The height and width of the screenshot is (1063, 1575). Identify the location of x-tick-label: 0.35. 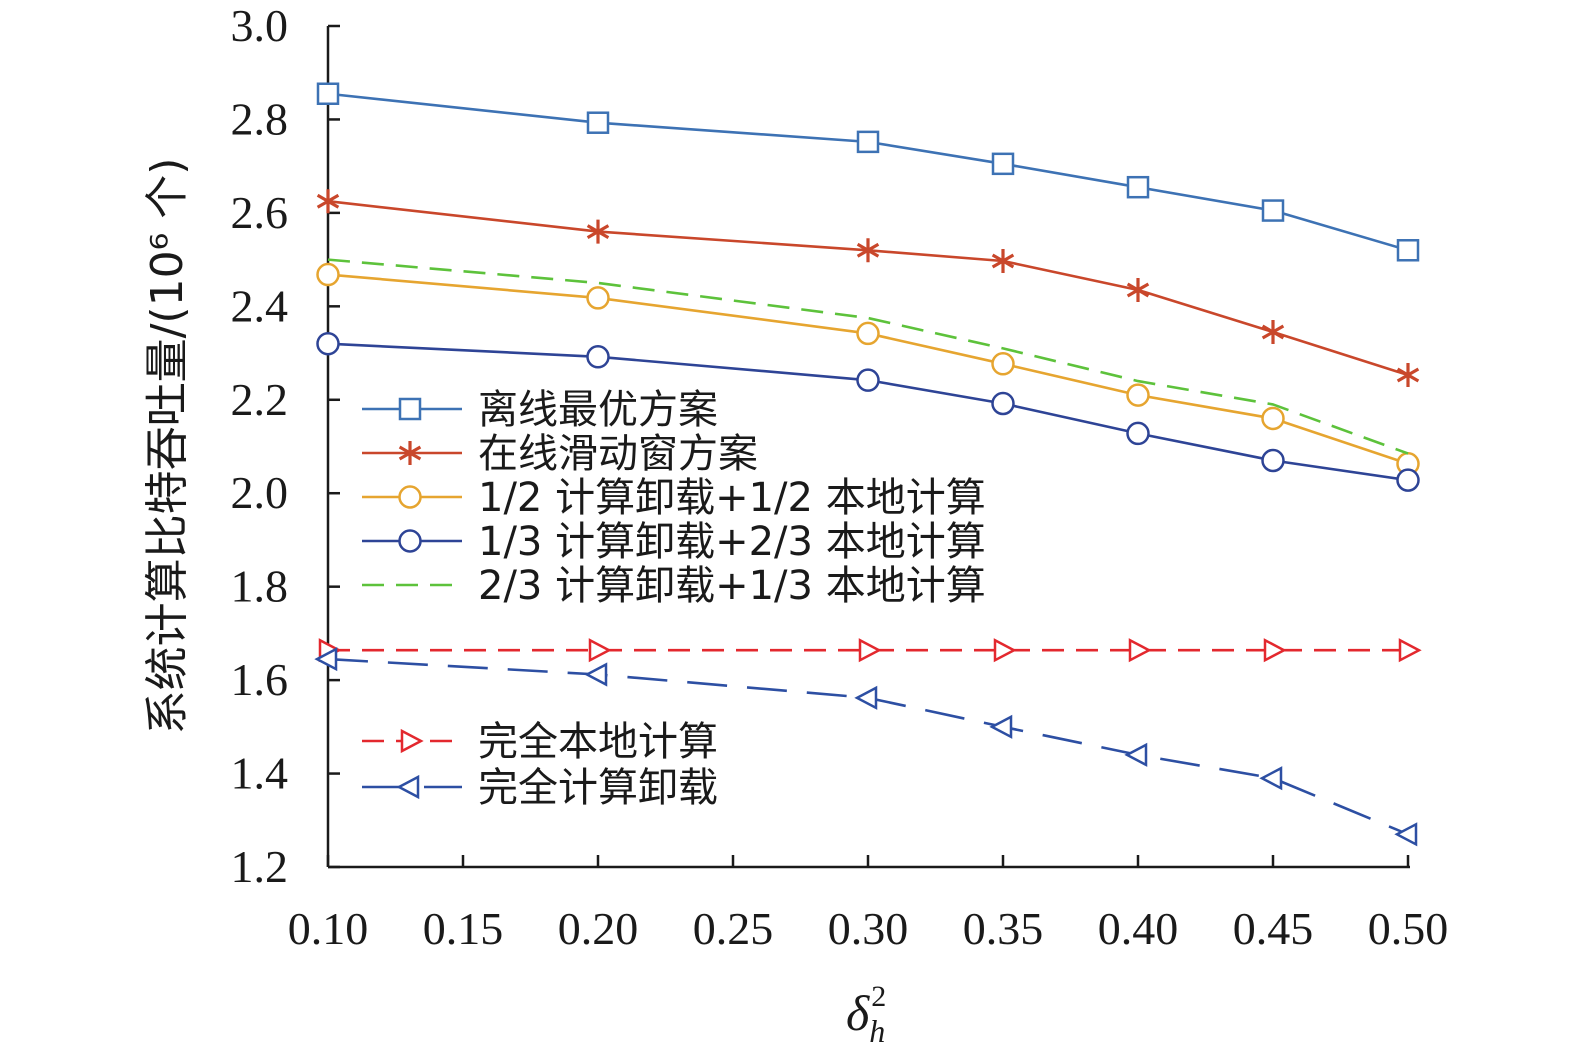
(1003, 928).